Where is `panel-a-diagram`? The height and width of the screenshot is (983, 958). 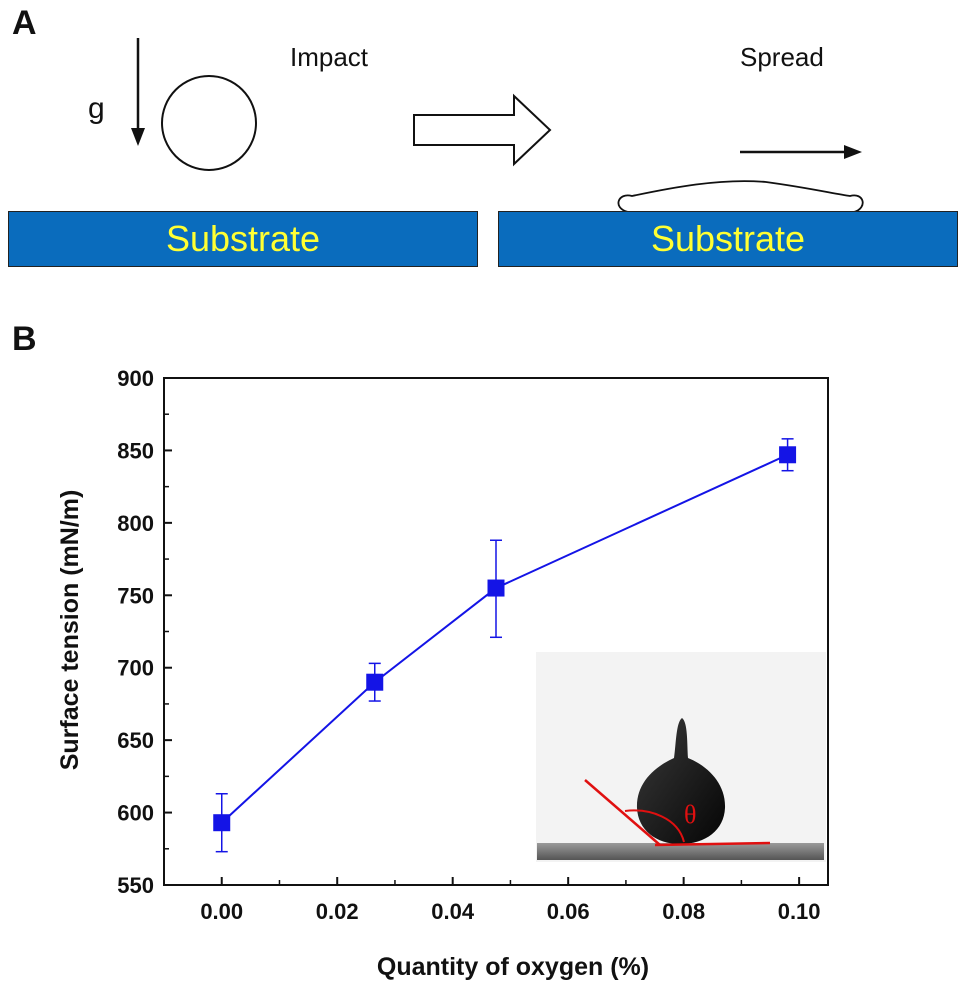
panel-a-diagram is located at coordinates (497, 125).